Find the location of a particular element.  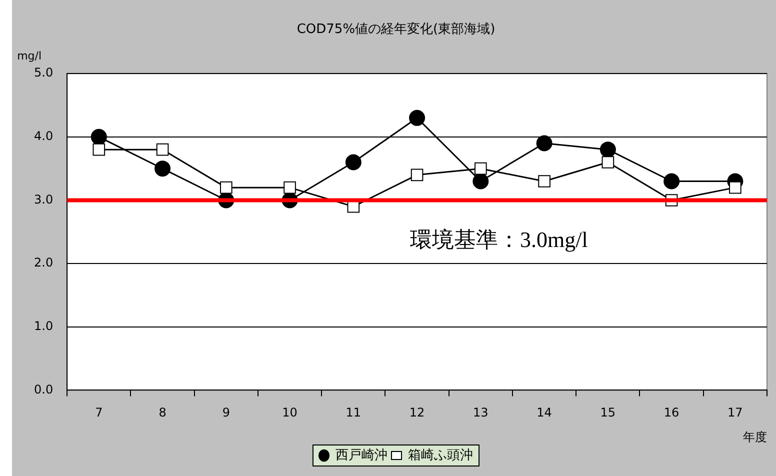

x-tick-label: 10 is located at coordinates (290, 413).